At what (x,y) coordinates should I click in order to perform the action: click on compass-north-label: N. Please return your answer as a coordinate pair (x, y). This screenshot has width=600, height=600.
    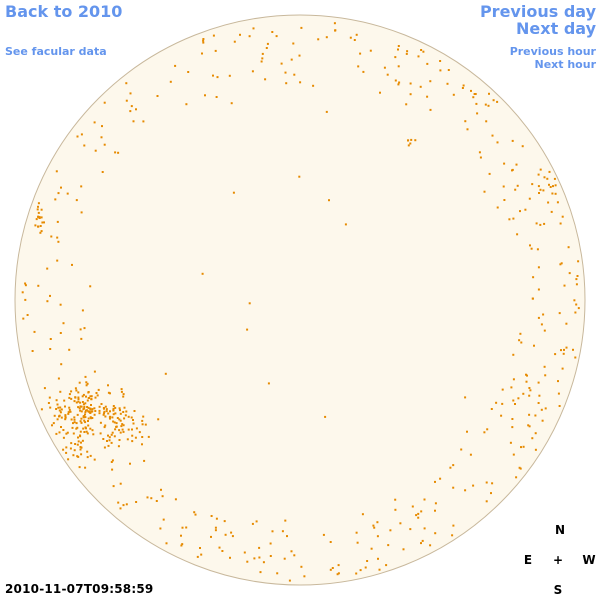
    Looking at the image, I should click on (560, 530).